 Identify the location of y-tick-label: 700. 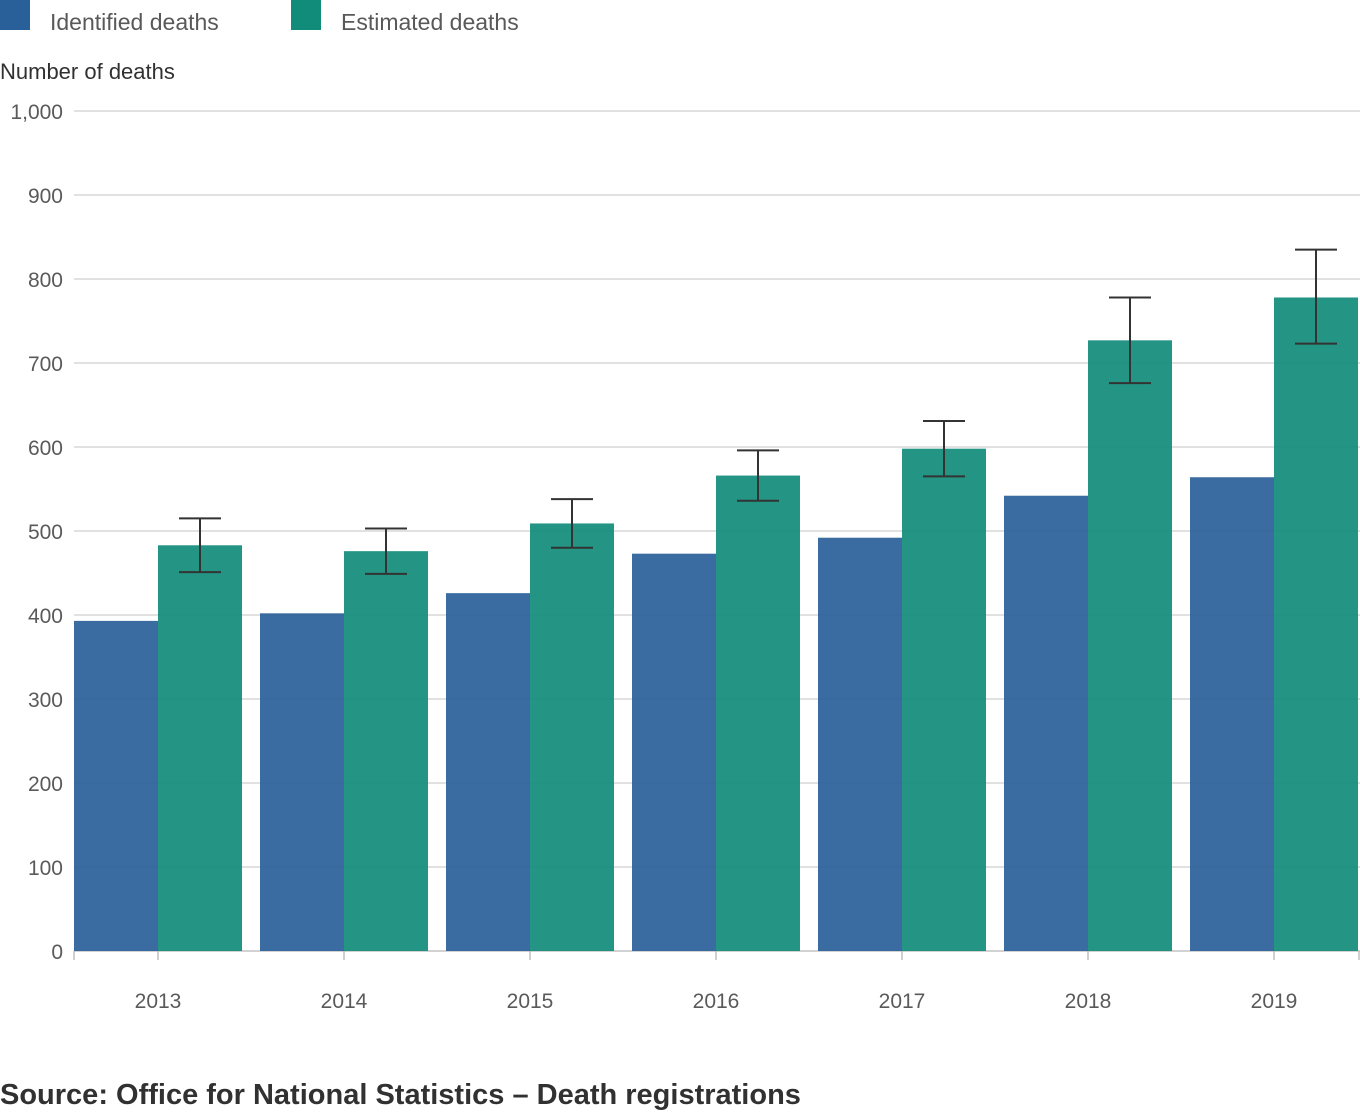
(45, 364).